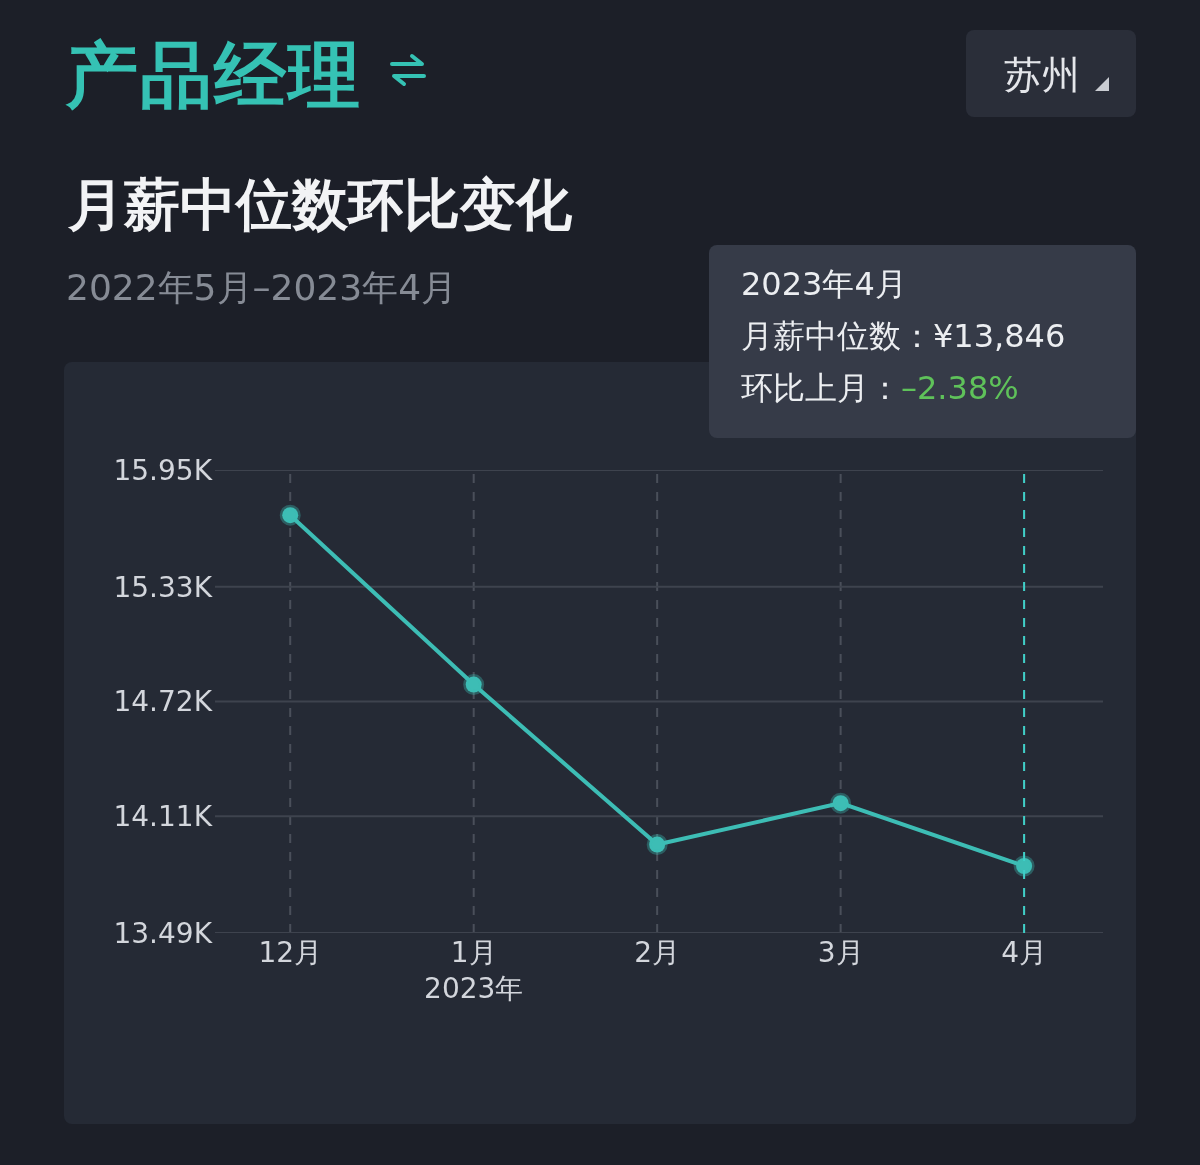  What do you see at coordinates (163, 470) in the screenshot?
I see `y-tick-label: 15.95K` at bounding box center [163, 470].